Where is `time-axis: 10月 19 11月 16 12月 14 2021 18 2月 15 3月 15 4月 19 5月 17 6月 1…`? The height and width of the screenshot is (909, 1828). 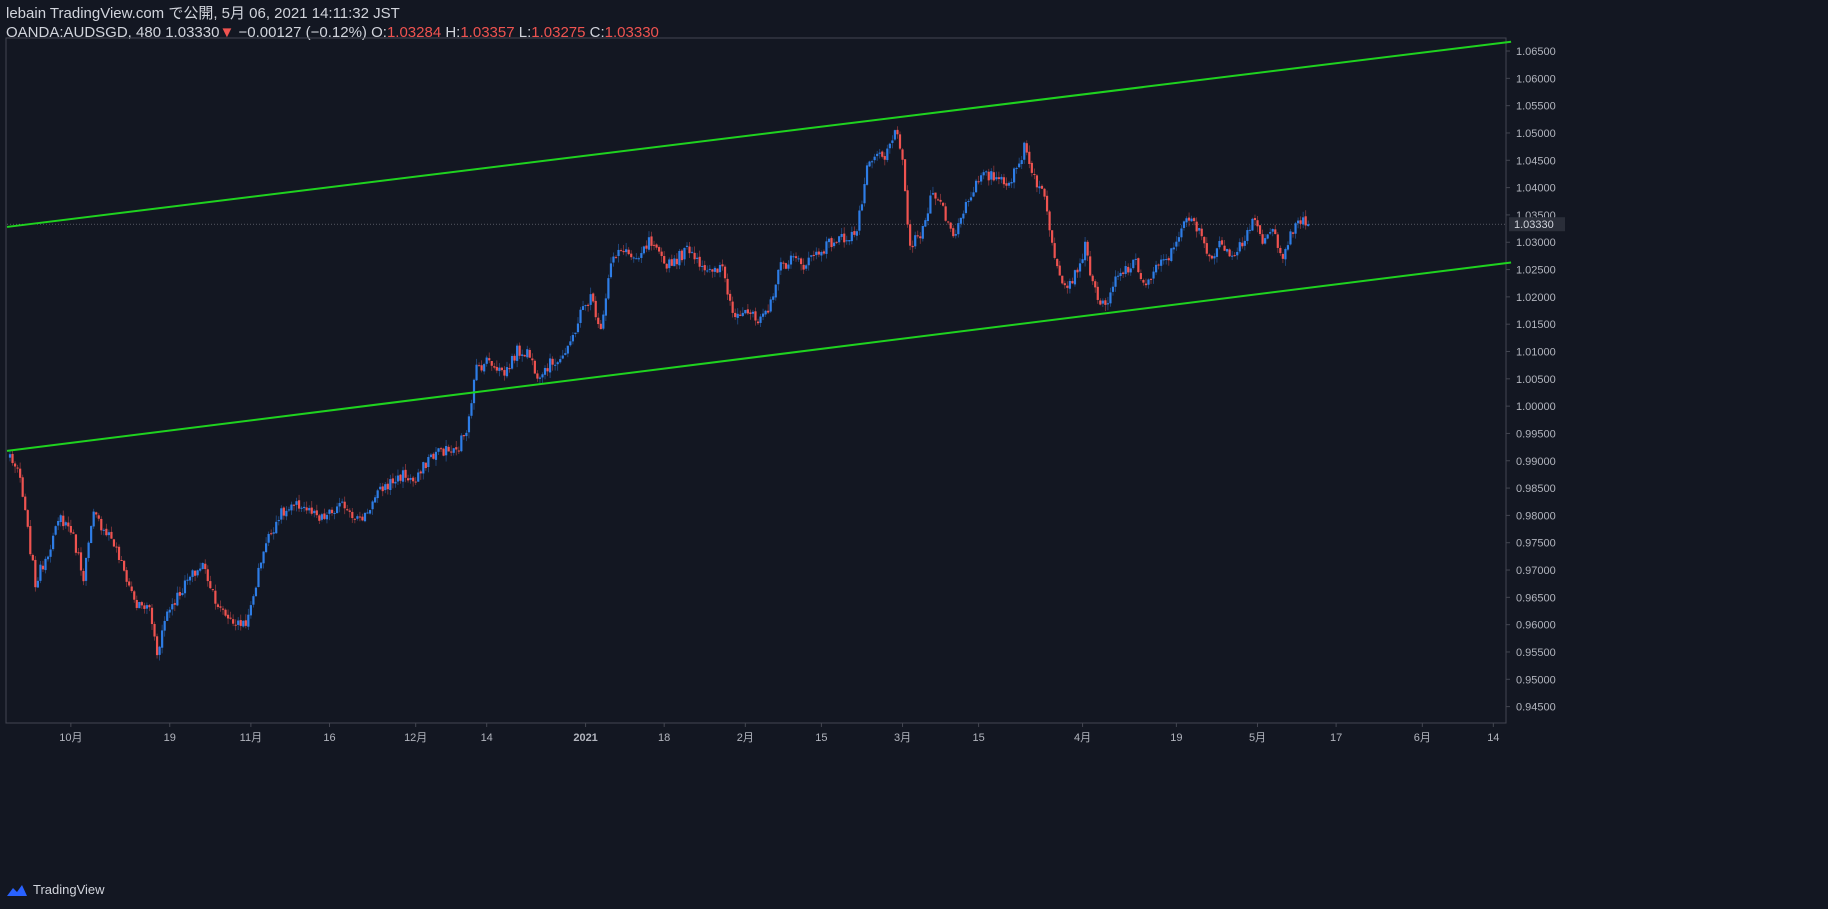 time-axis: 10月 19 11月 16 12月 14 2021 18 2月 15 3月 15 4月 19 5月 17 6月 1… is located at coordinates (779, 733).